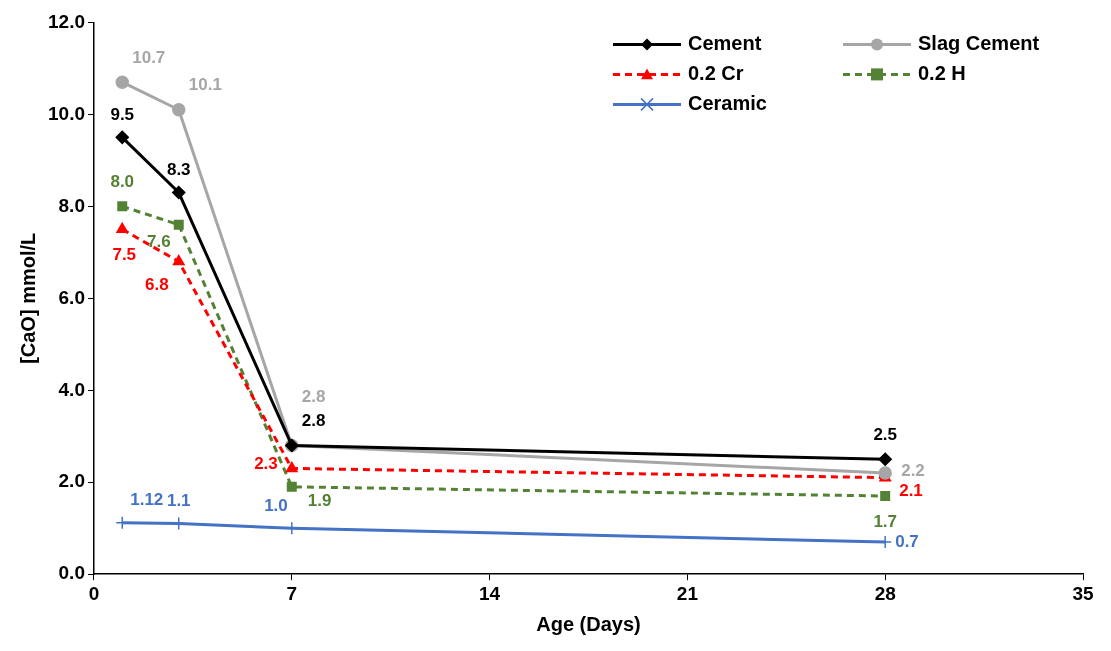  What do you see at coordinates (490, 593) in the screenshot?
I see `x-tick-label: 14` at bounding box center [490, 593].